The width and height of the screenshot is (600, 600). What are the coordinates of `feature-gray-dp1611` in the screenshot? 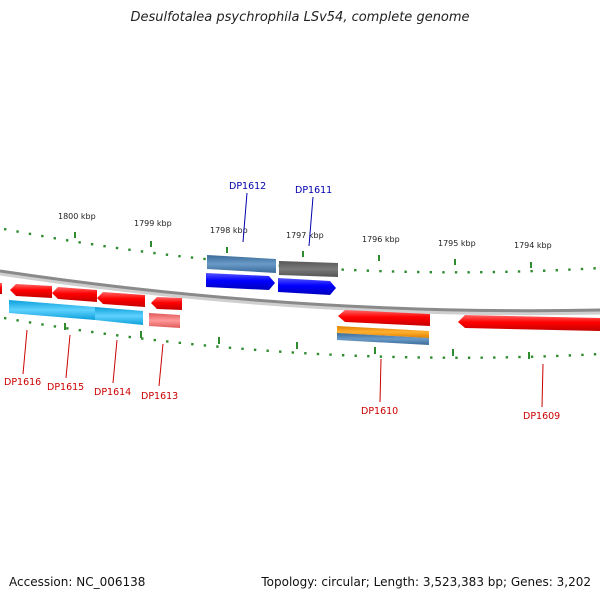 It's located at (308, 269).